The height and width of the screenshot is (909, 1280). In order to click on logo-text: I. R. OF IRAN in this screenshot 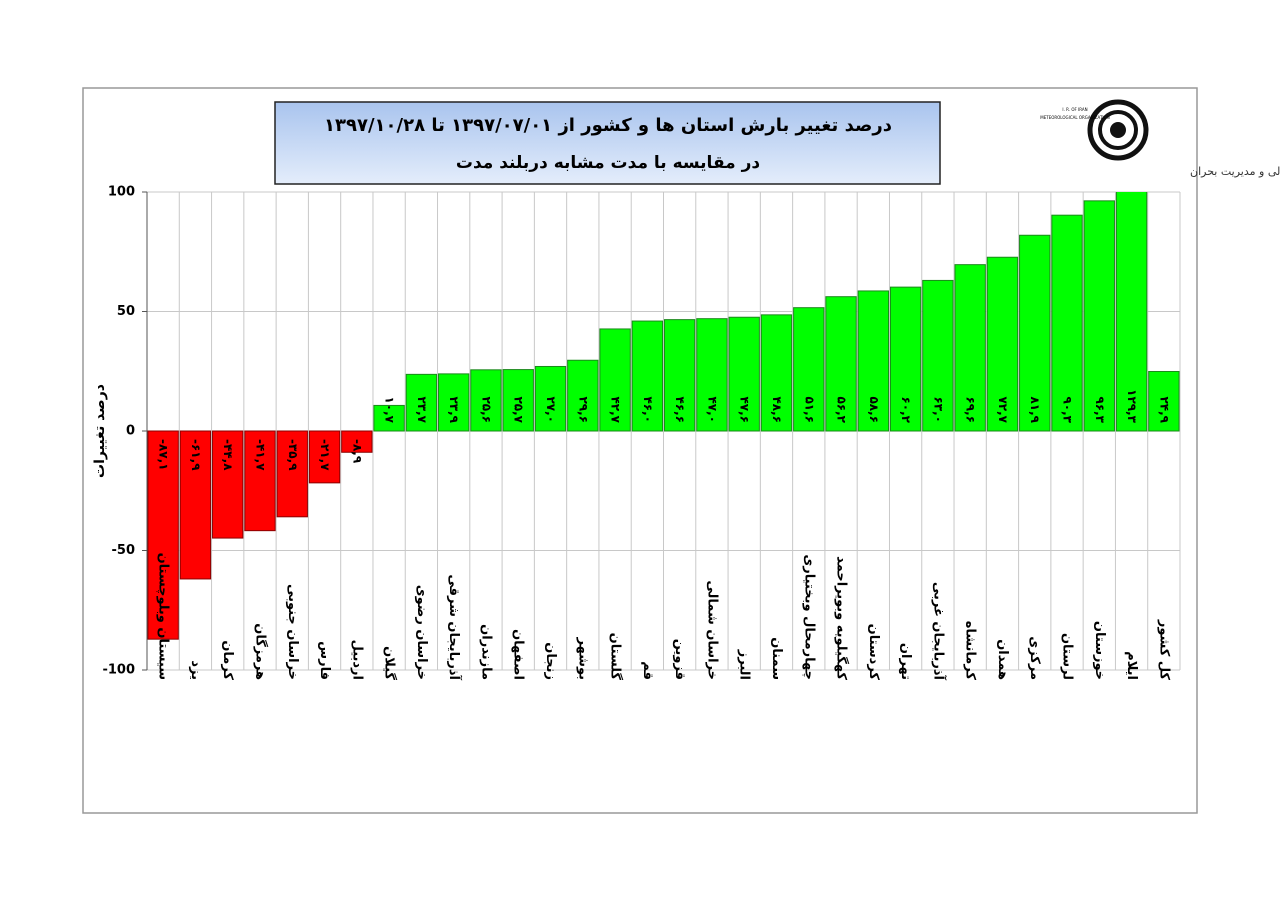, I will do `click(1074, 109)`.